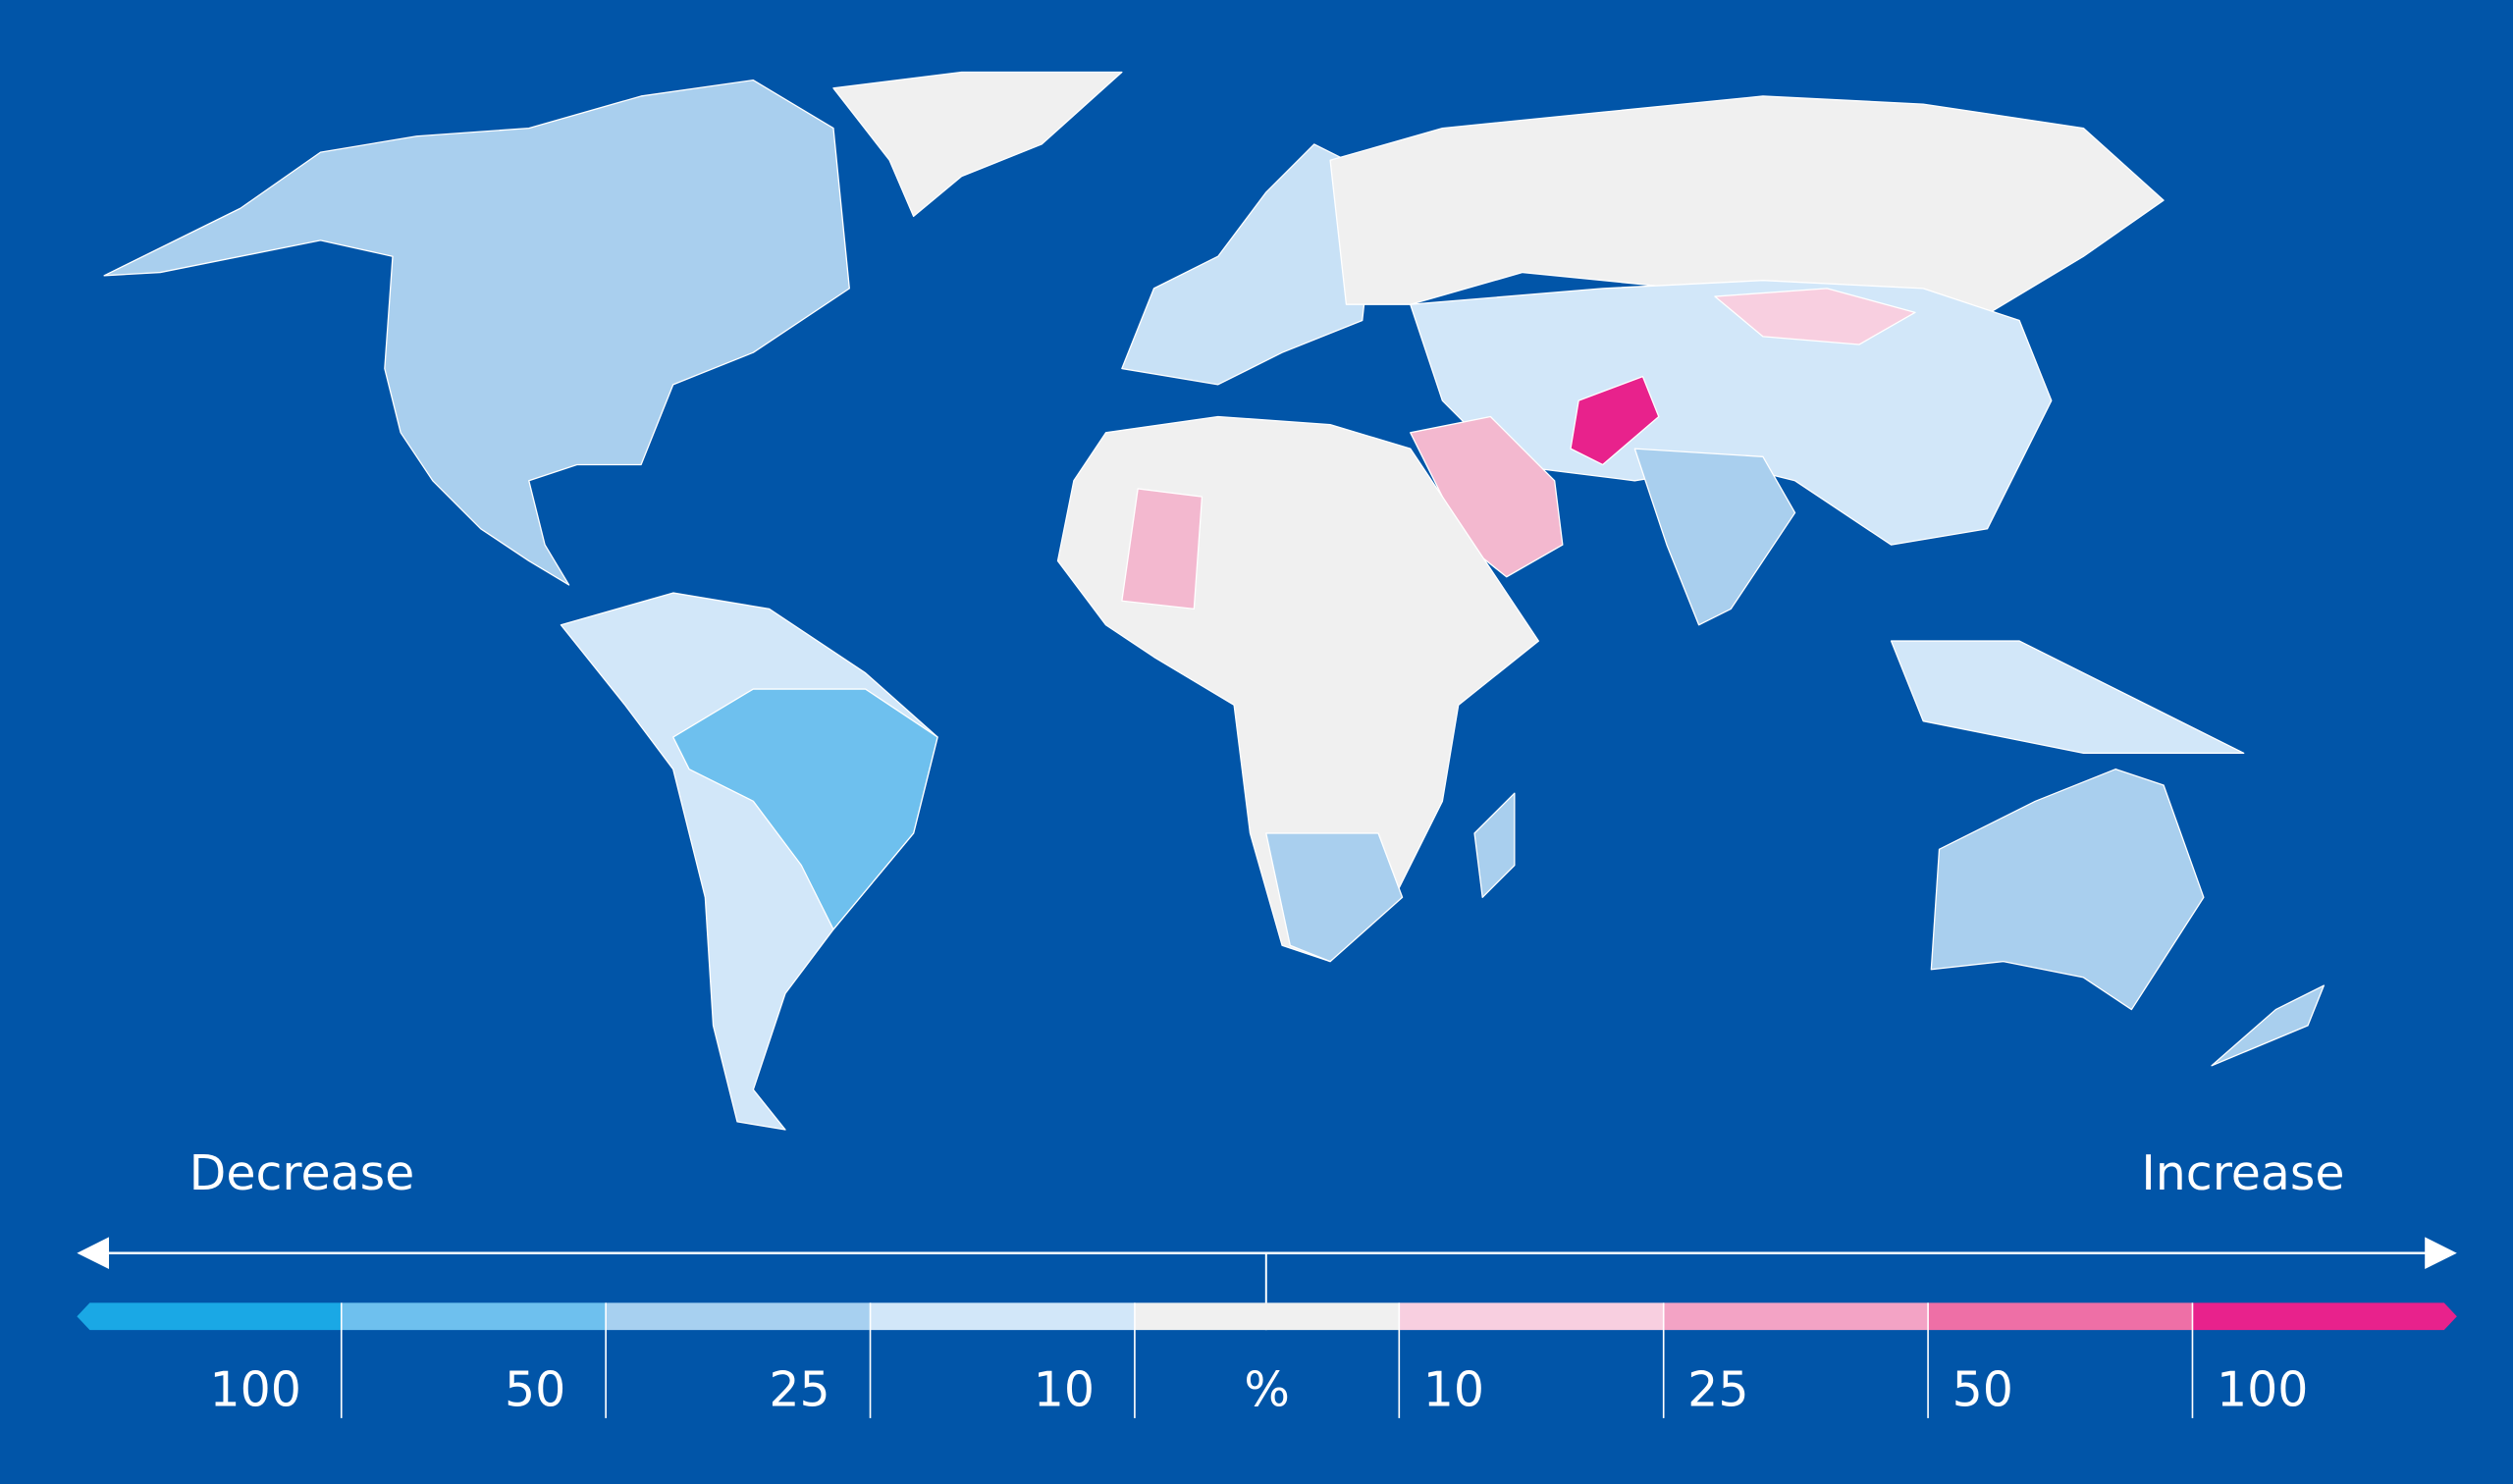 The image size is (2513, 1484). I want to click on new-zealand, so click(2268, 1025).